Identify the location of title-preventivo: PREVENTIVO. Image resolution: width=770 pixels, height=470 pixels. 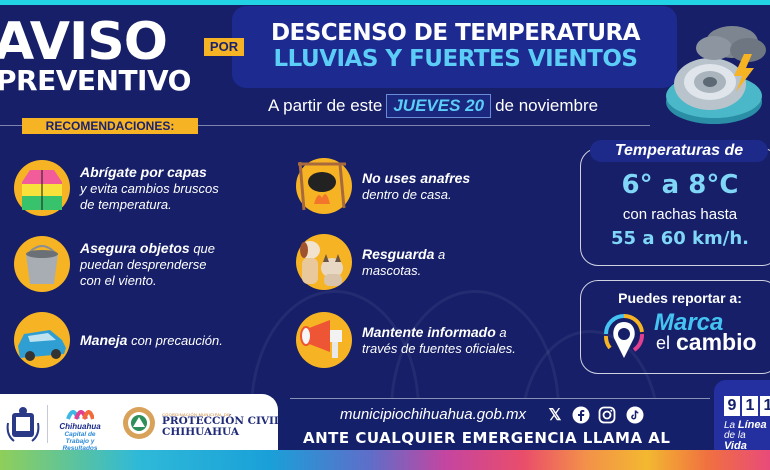
(95, 80).